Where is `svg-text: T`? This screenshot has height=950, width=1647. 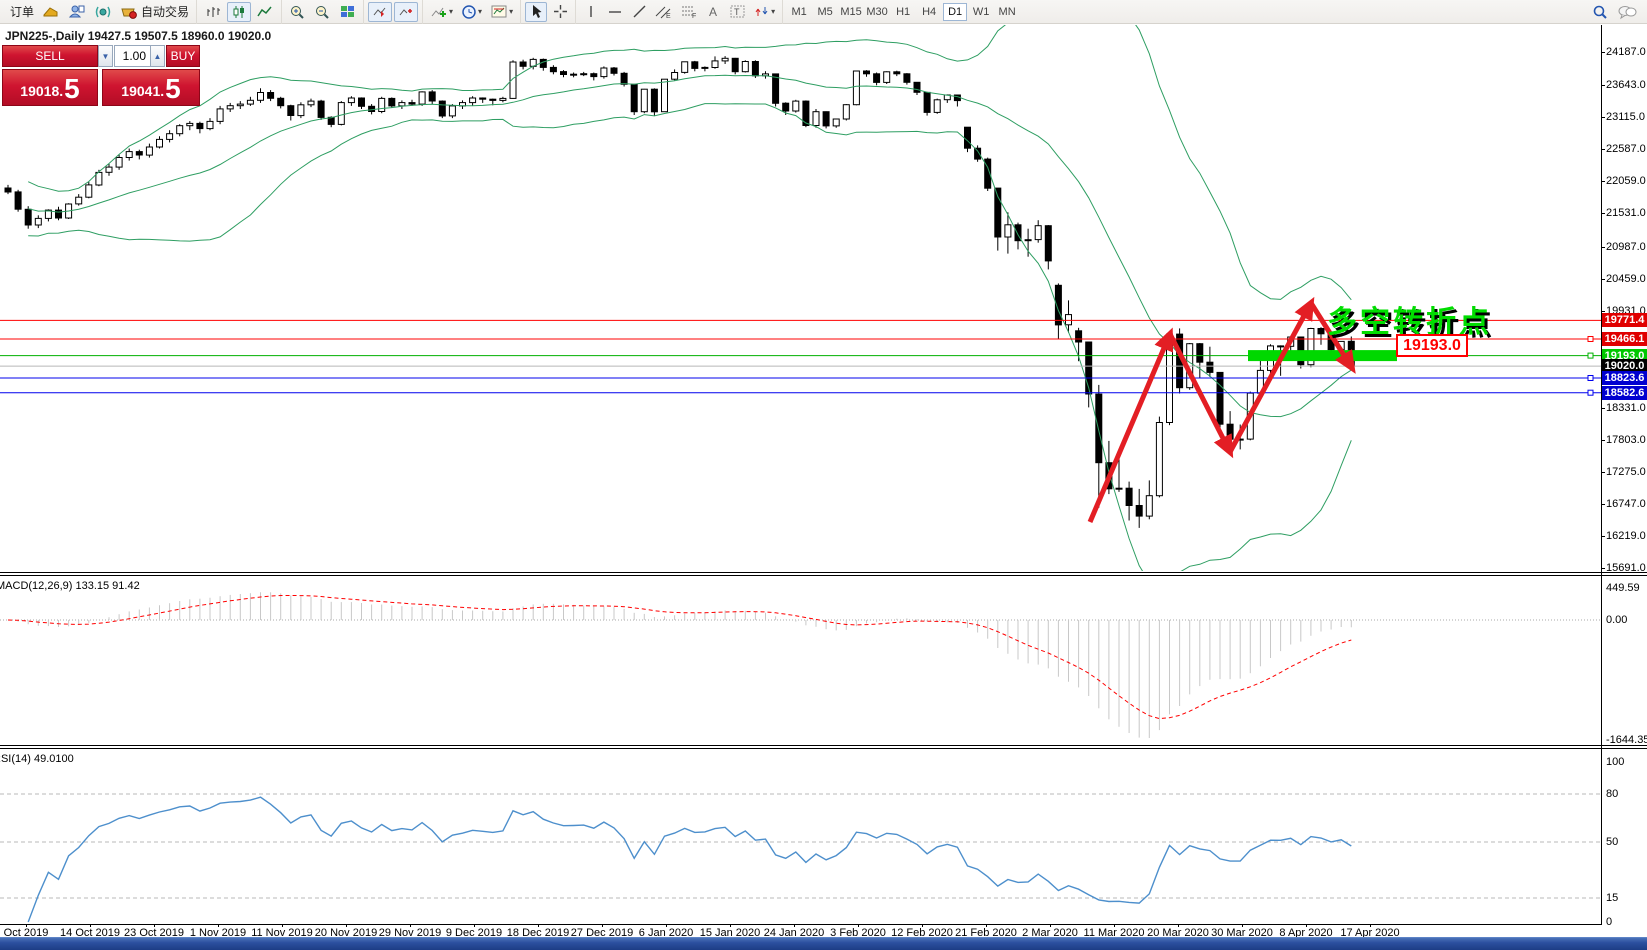
svg-text: T is located at coordinates (737, 12).